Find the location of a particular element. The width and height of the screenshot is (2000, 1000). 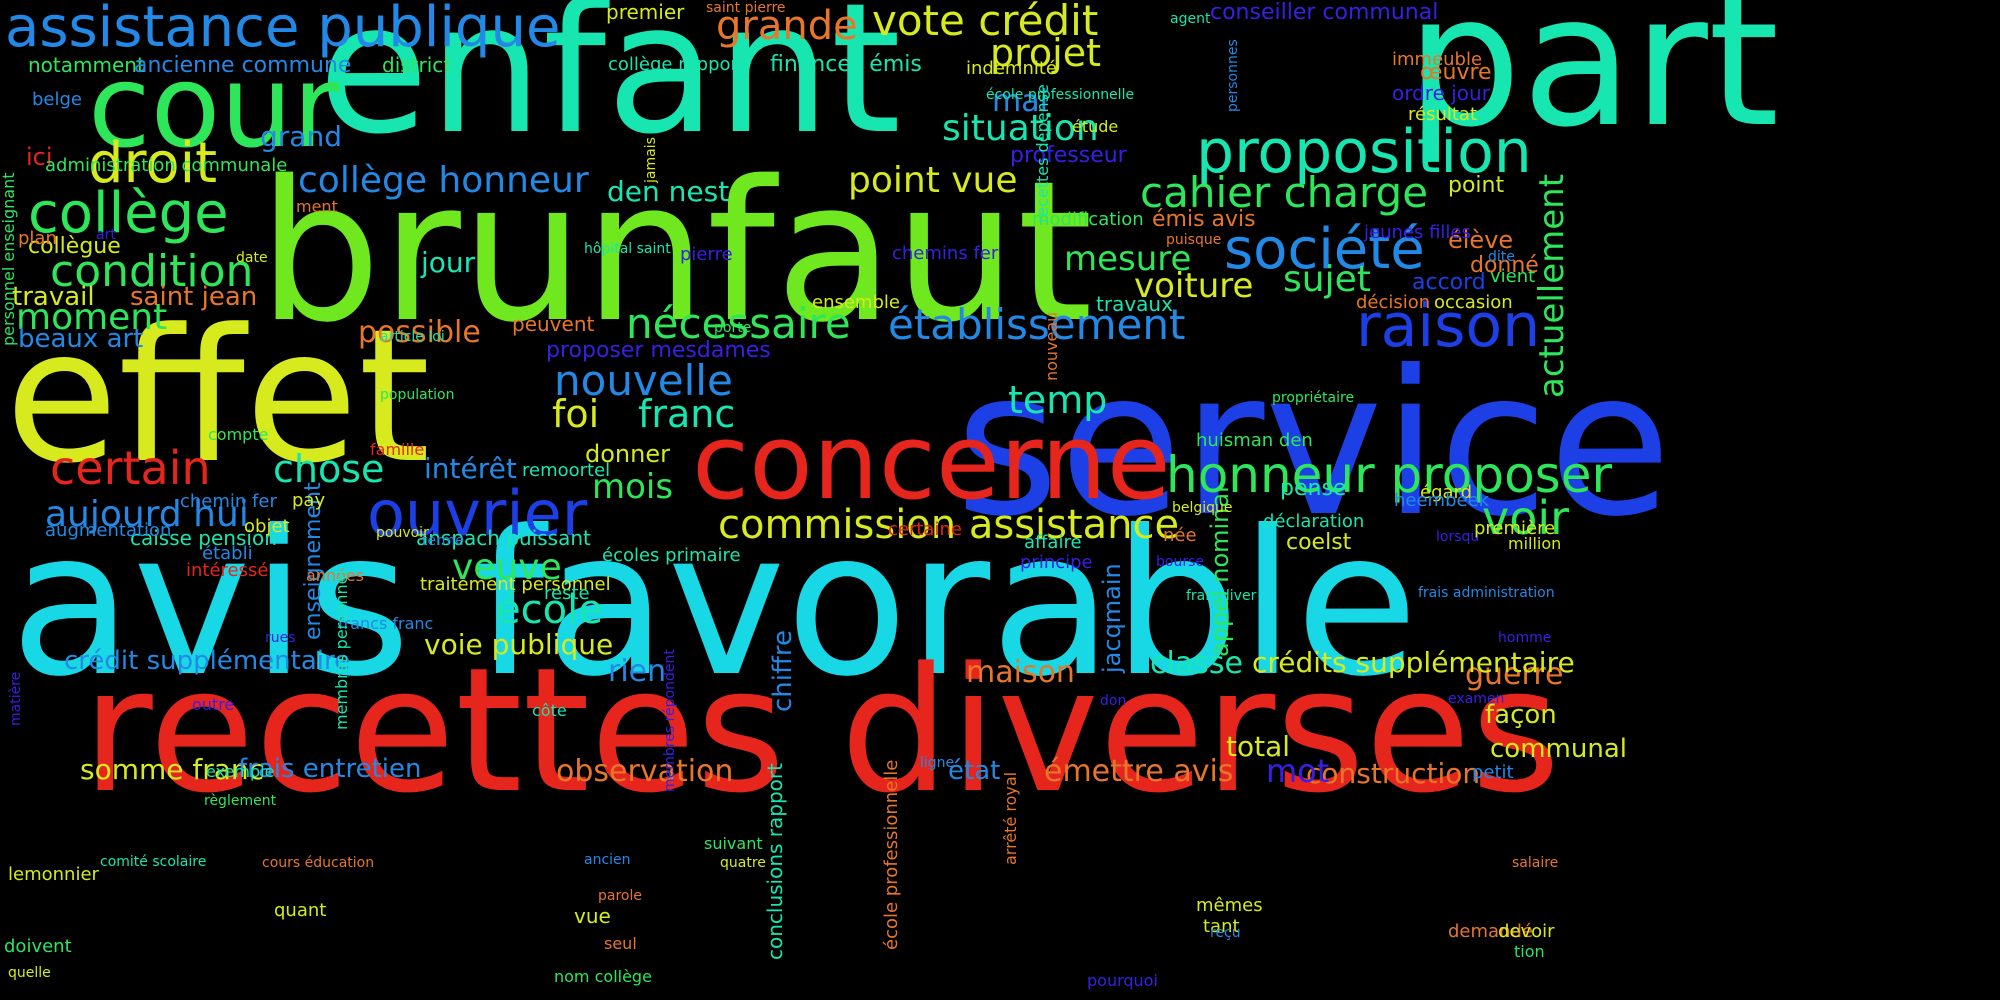

word-cloud-word: personnes is located at coordinates (1233, 75).